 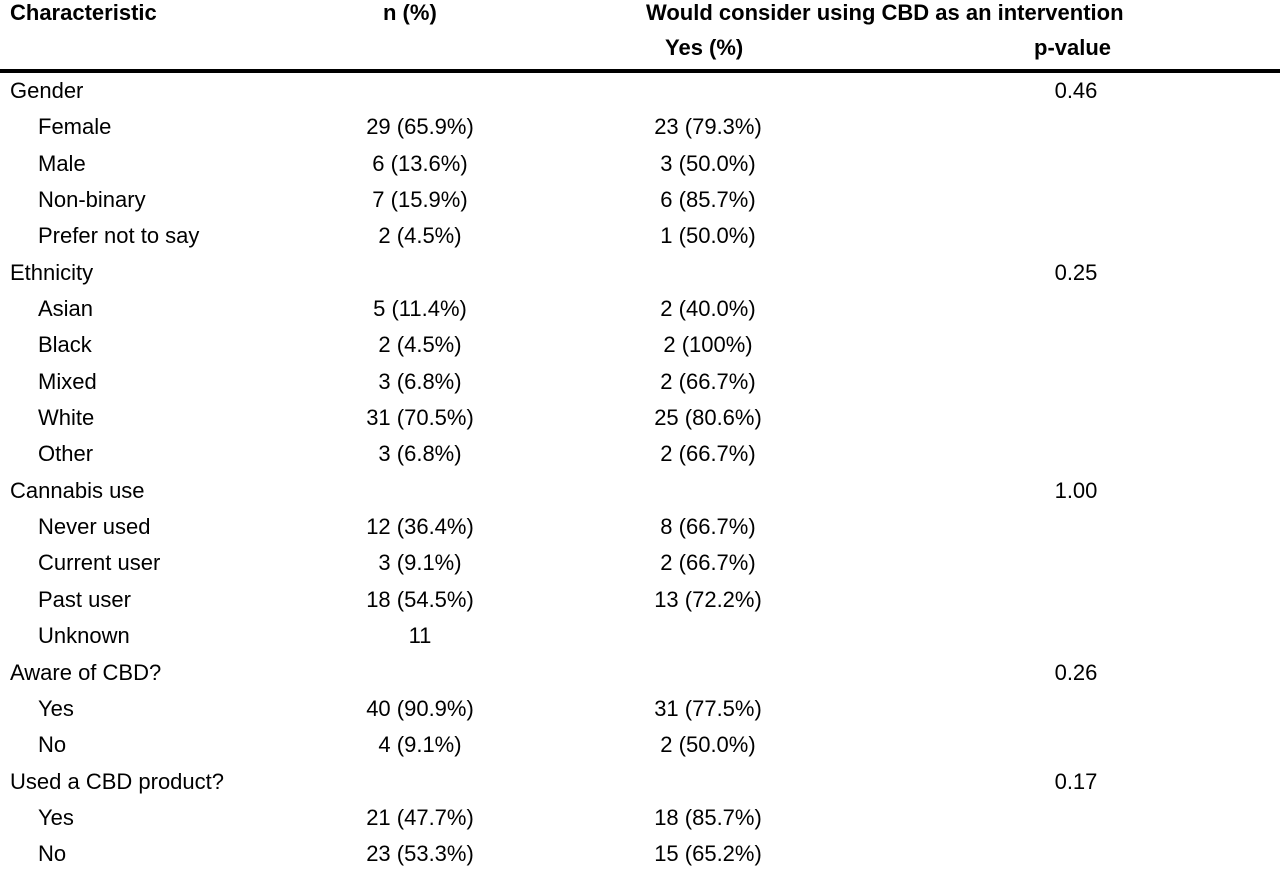 I want to click on table-row: Yes 21 (47.7%) 18 (85.7%), so click(x=640, y=818).